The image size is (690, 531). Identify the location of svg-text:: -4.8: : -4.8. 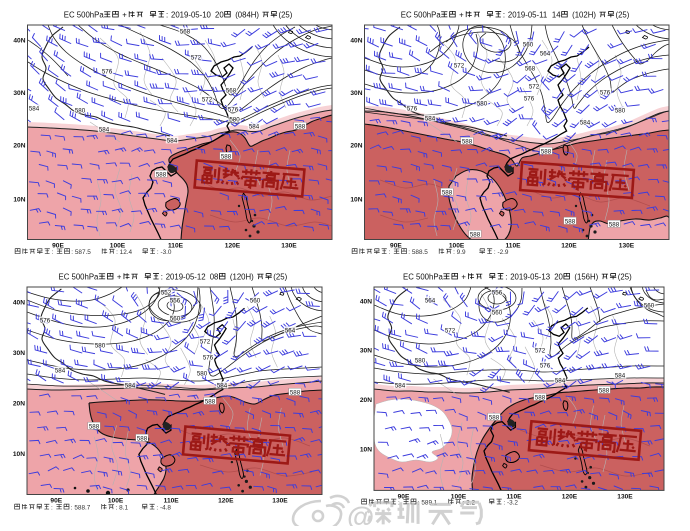
(163, 508).